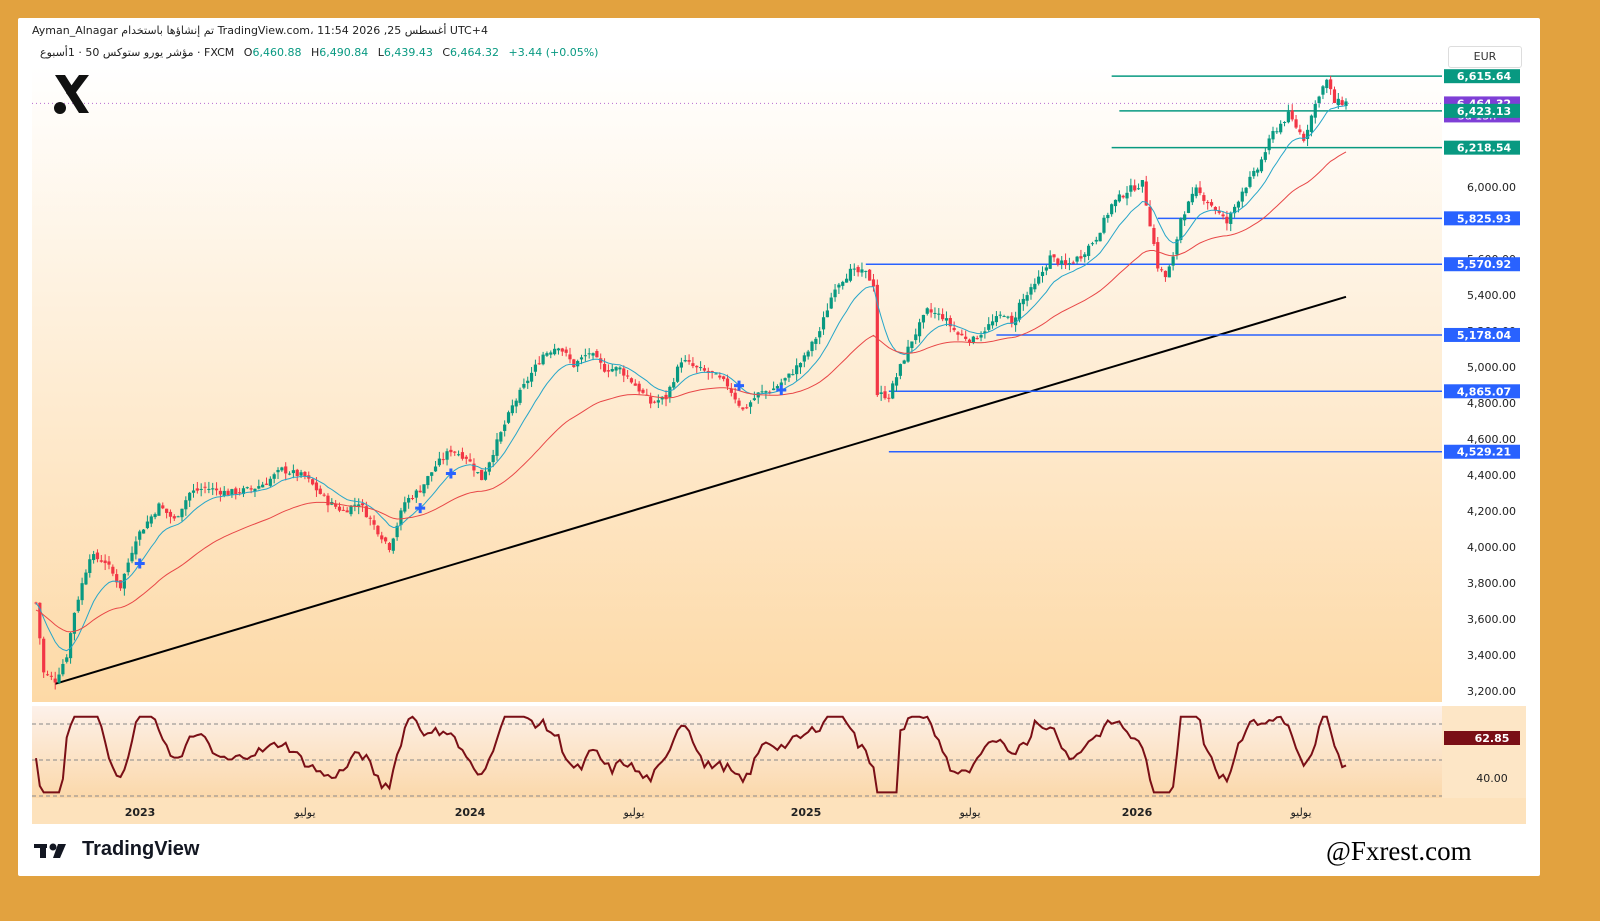  Describe the element at coordinates (806, 812) in the screenshot. I see `x-tick-label: 2025` at that location.